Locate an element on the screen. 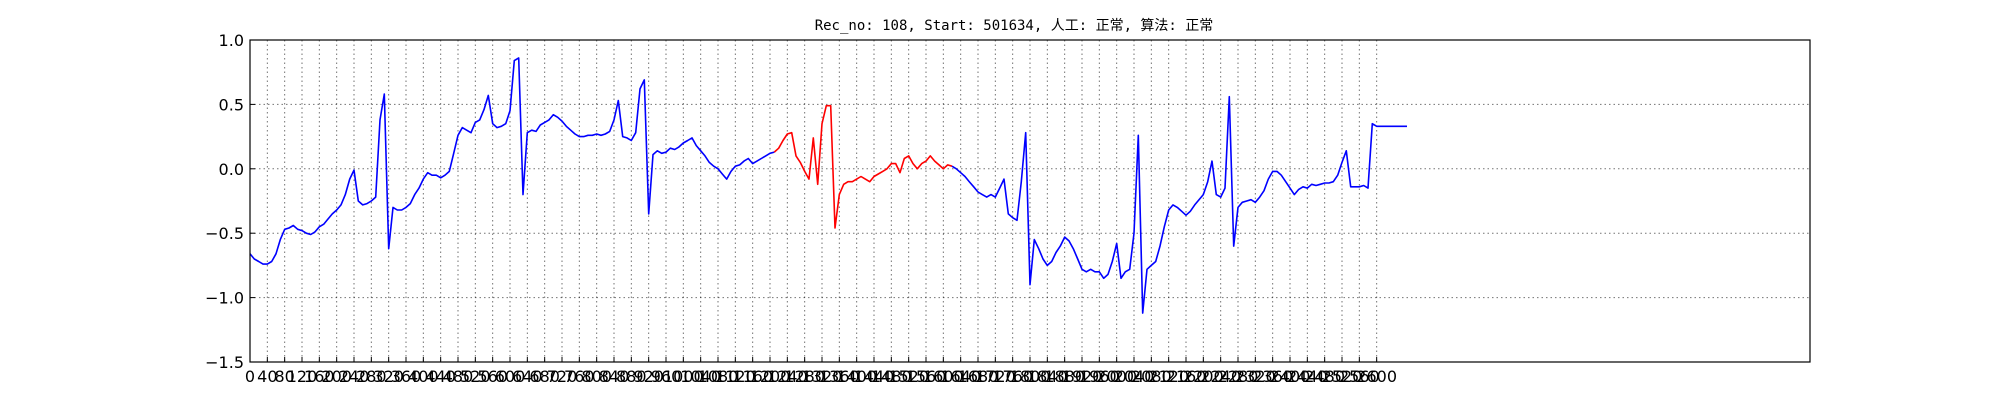  x-tick-label: 1600 is located at coordinates (943, 376).